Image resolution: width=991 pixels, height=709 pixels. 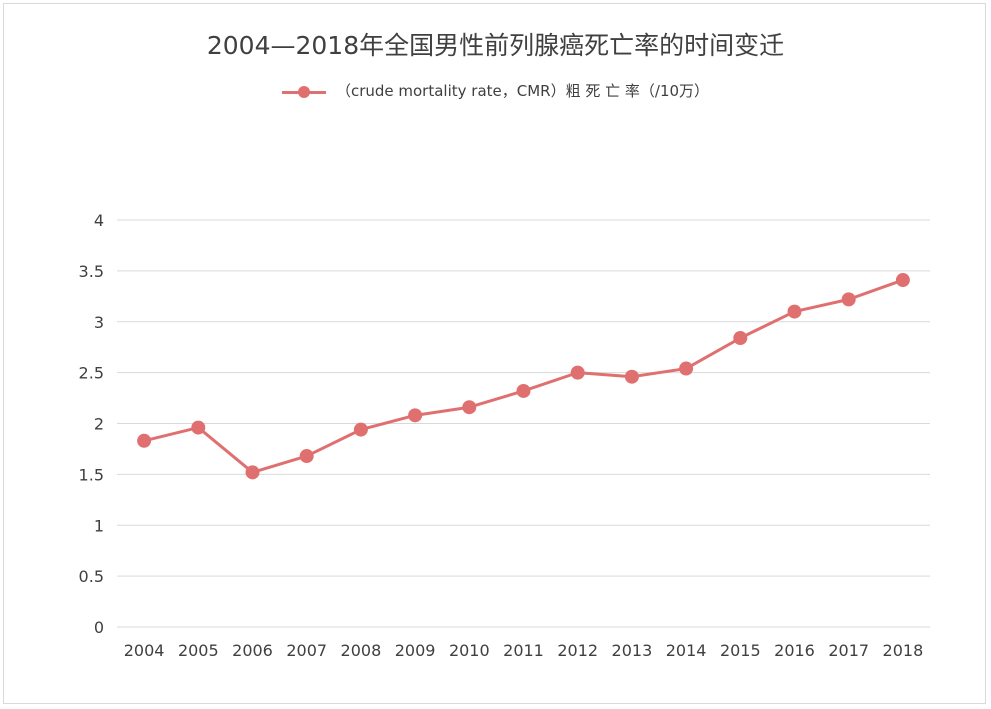 I want to click on y-tick-label: 2, so click(x=99, y=424).